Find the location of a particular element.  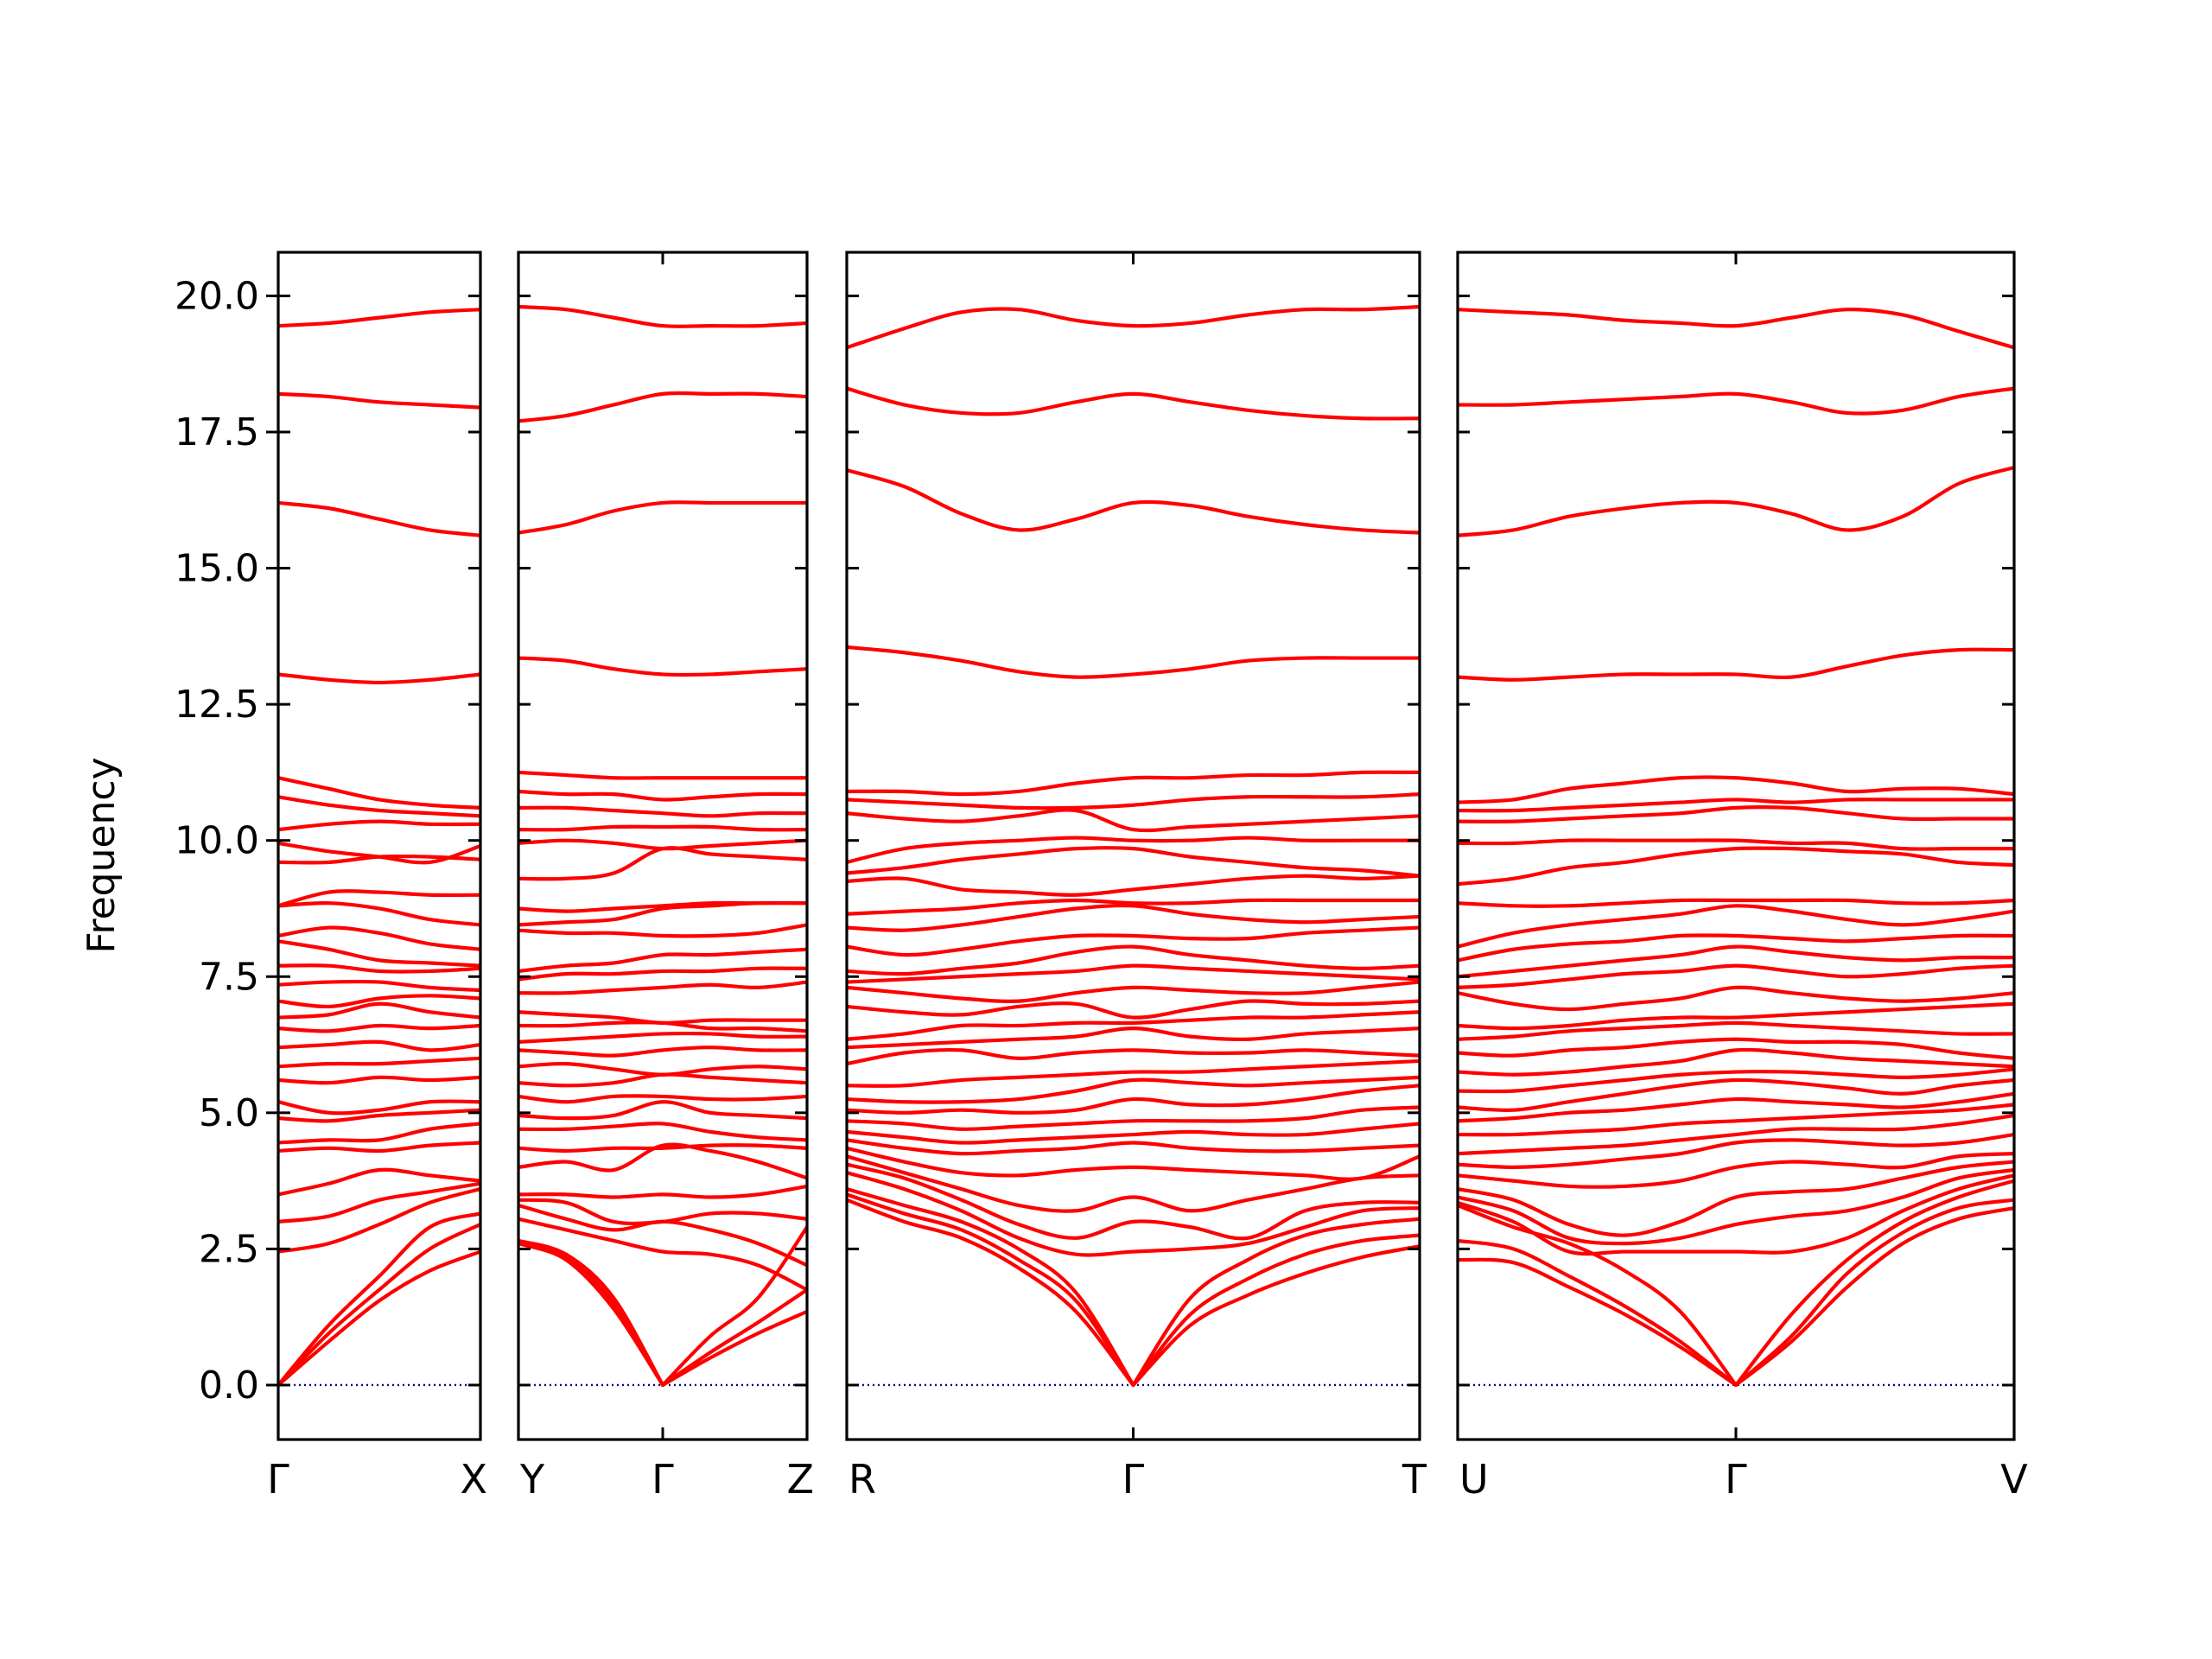

band-series is located at coordinates (662, 846).